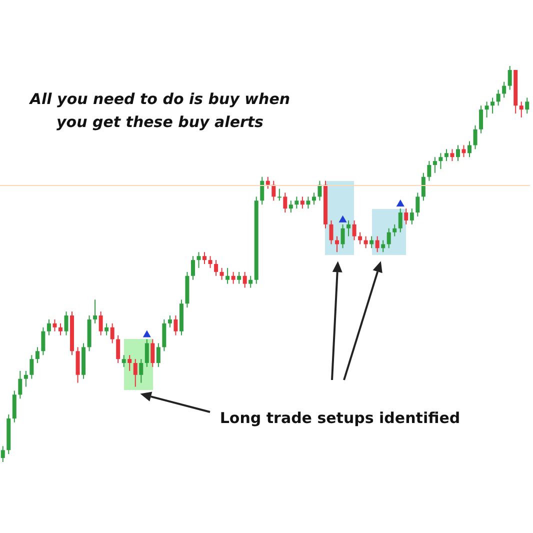 The image size is (533, 533). What do you see at coordinates (160, 111) in the screenshot?
I see `annotation: All you need to do is buy when you get these buy alerts` at bounding box center [160, 111].